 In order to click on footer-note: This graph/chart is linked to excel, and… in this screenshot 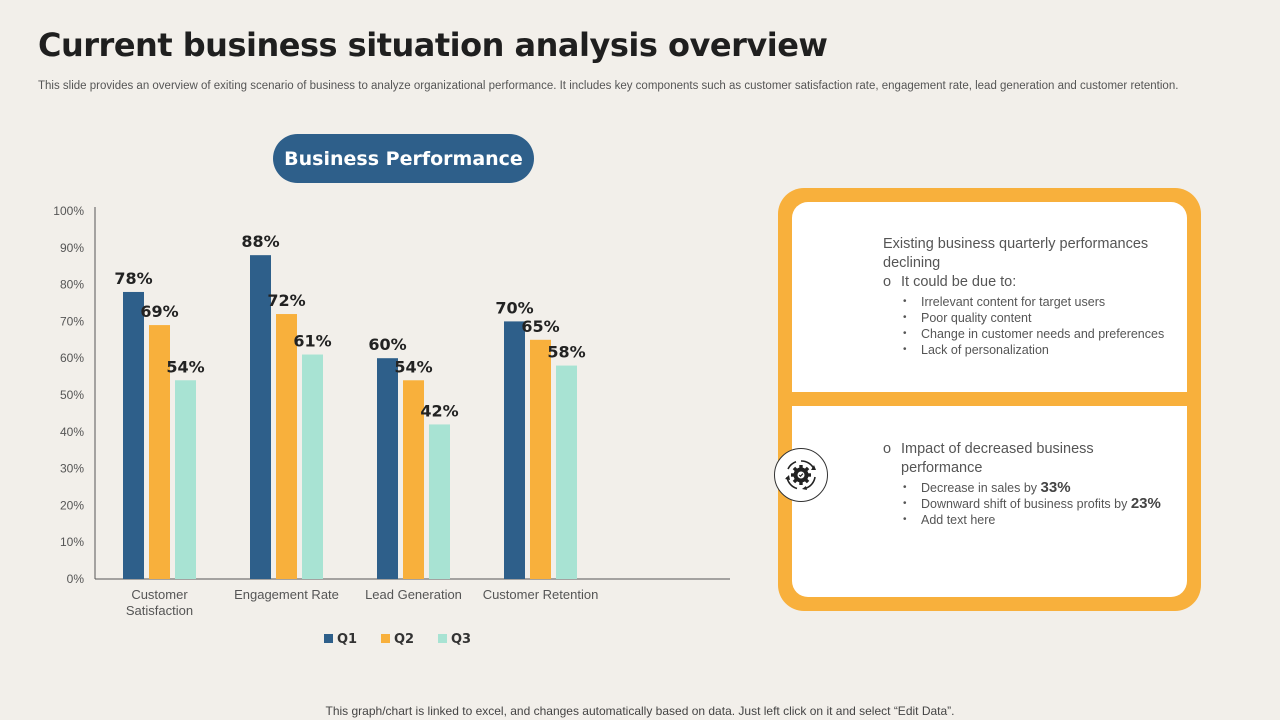, I will do `click(640, 711)`.